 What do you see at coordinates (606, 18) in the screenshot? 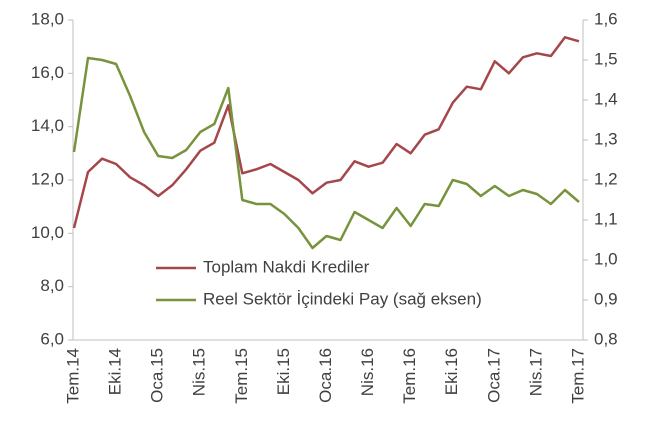
I see `y2-tick-label: 1,6` at bounding box center [606, 18].